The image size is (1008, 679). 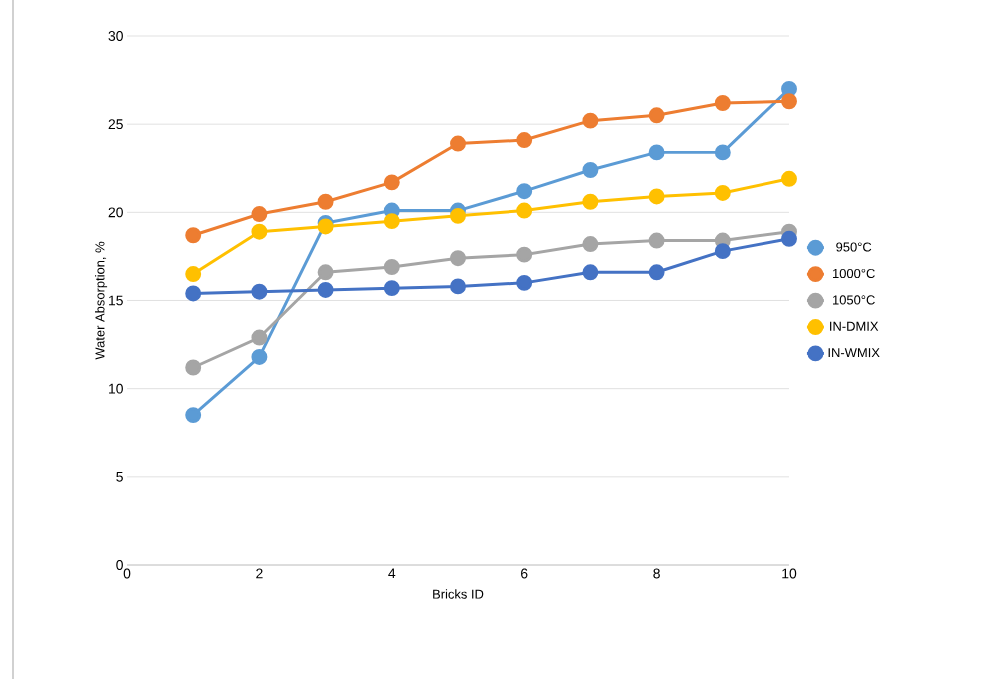 What do you see at coordinates (854, 353) in the screenshot?
I see `legend-label: IN-WMIX` at bounding box center [854, 353].